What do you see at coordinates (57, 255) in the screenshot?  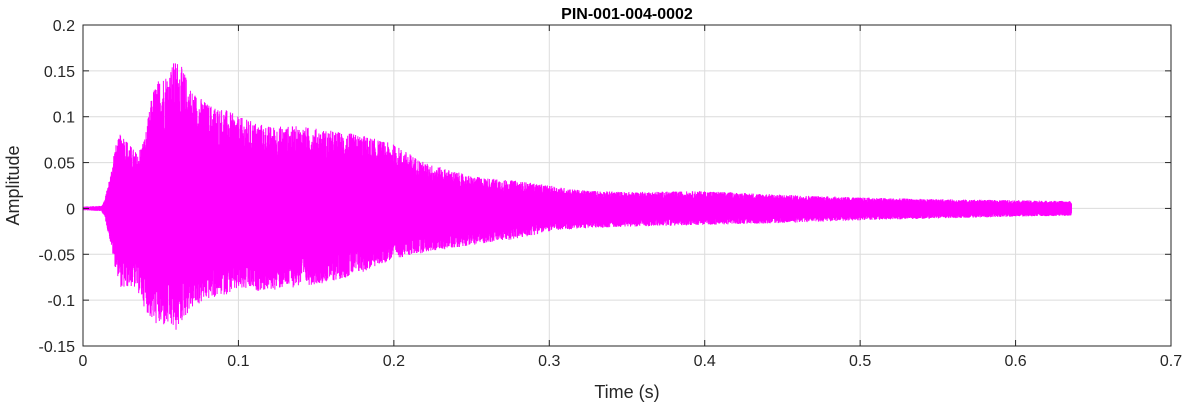 I see `y-tick-label: -0.05` at bounding box center [57, 255].